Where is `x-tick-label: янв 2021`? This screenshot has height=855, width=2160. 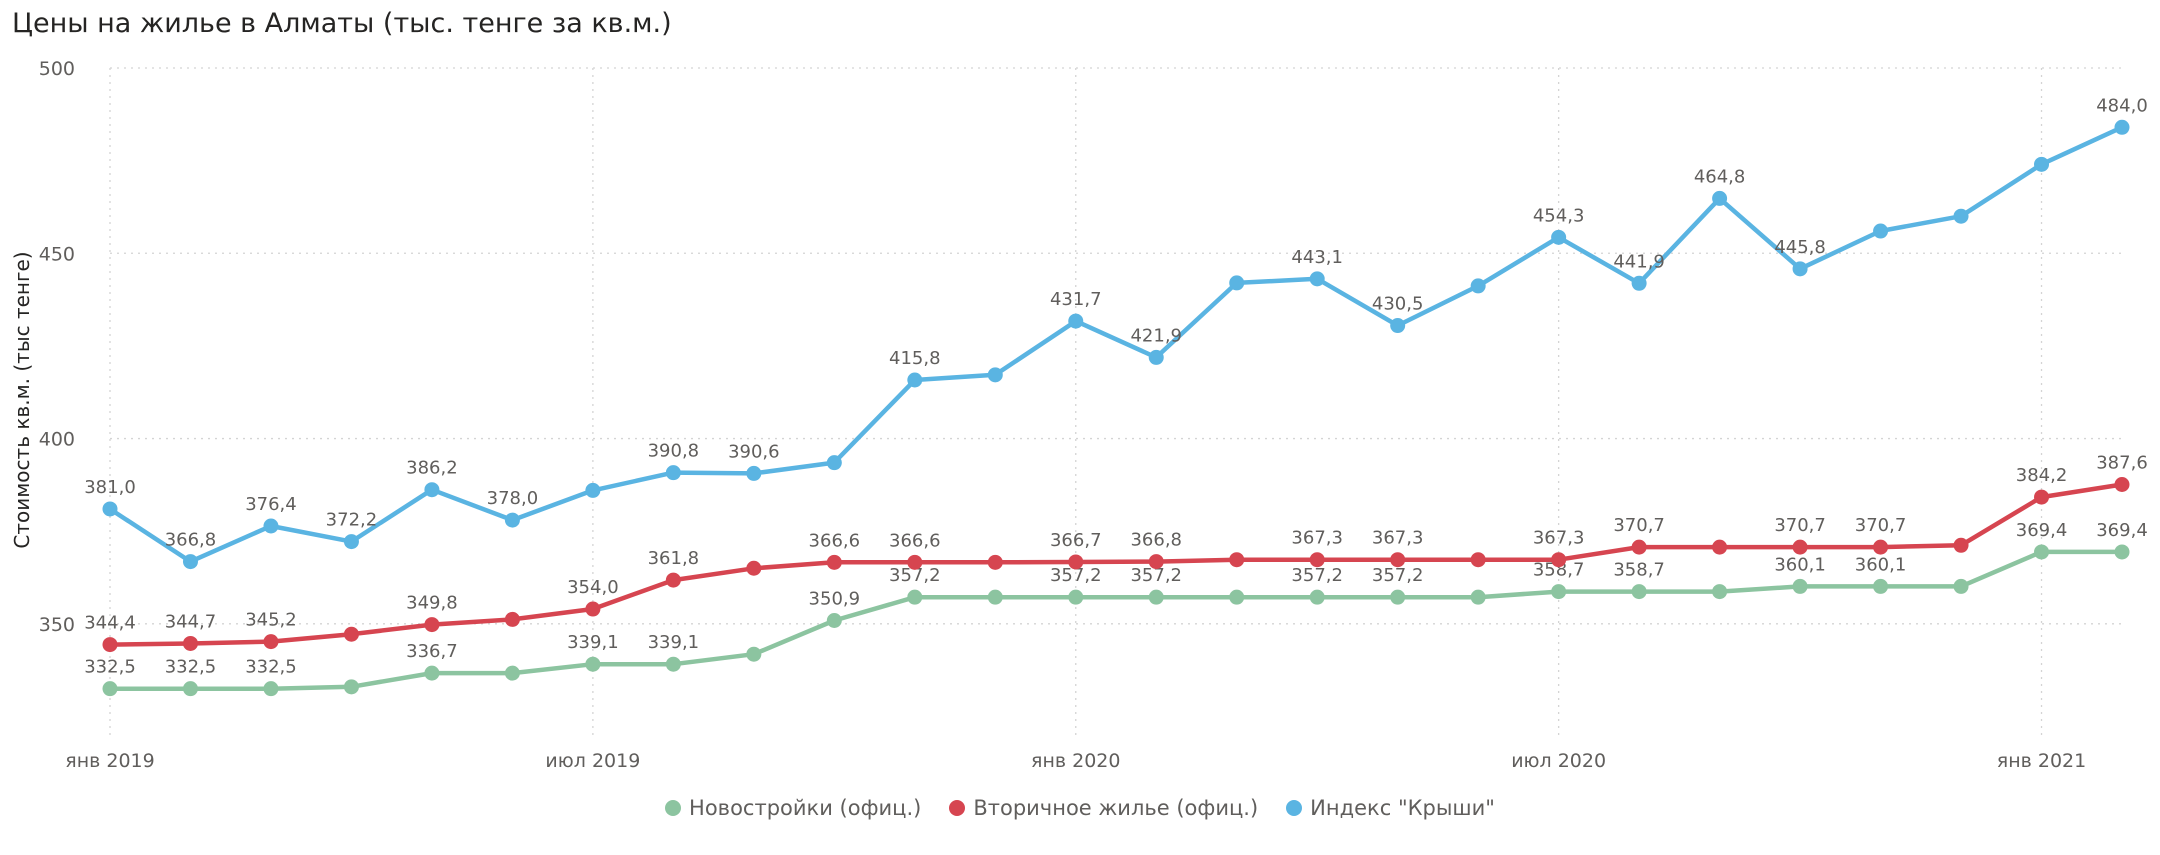 x-tick-label: янв 2021 is located at coordinates (2041, 761).